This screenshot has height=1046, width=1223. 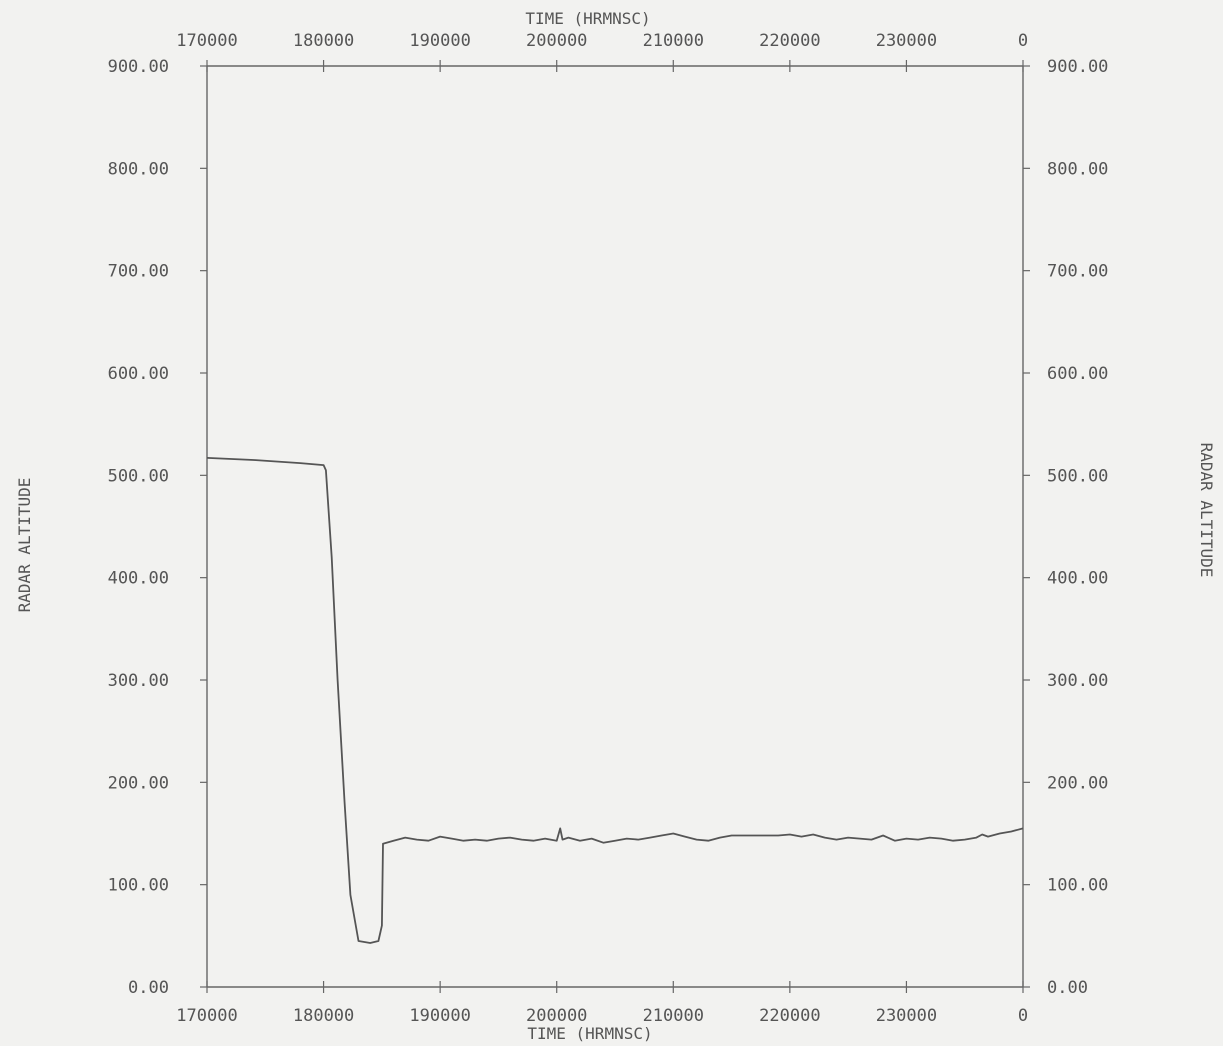 I want to click on left-y-tick-label: 600.00, so click(x=138, y=374).